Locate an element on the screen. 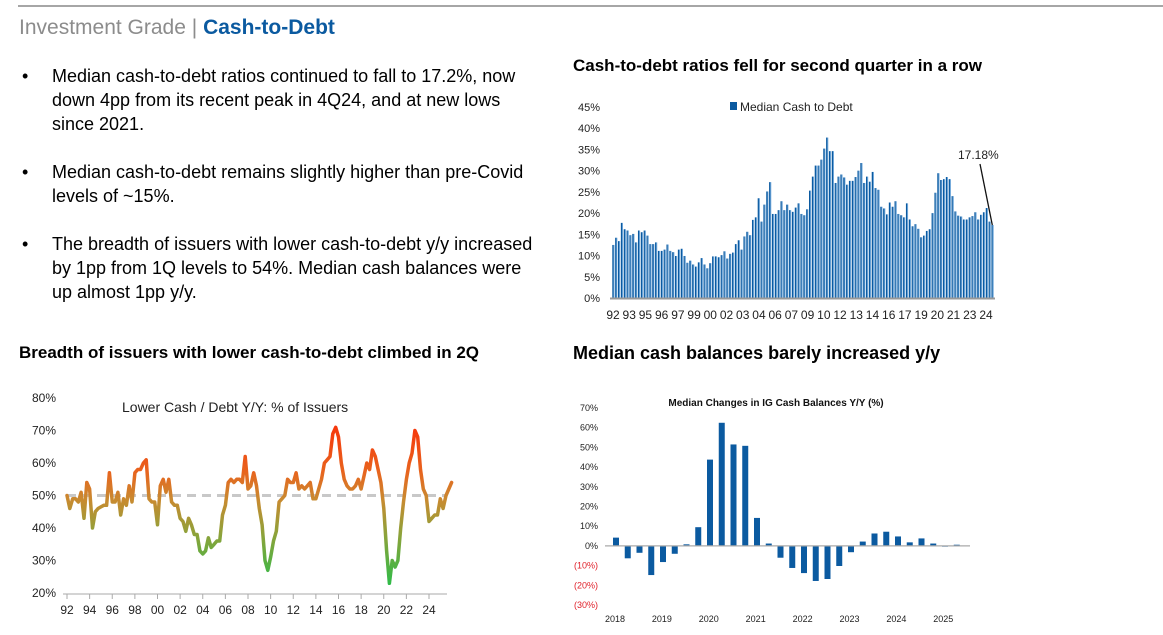 The height and width of the screenshot is (635, 1163). x-tick-label: 97 is located at coordinates (678, 315).